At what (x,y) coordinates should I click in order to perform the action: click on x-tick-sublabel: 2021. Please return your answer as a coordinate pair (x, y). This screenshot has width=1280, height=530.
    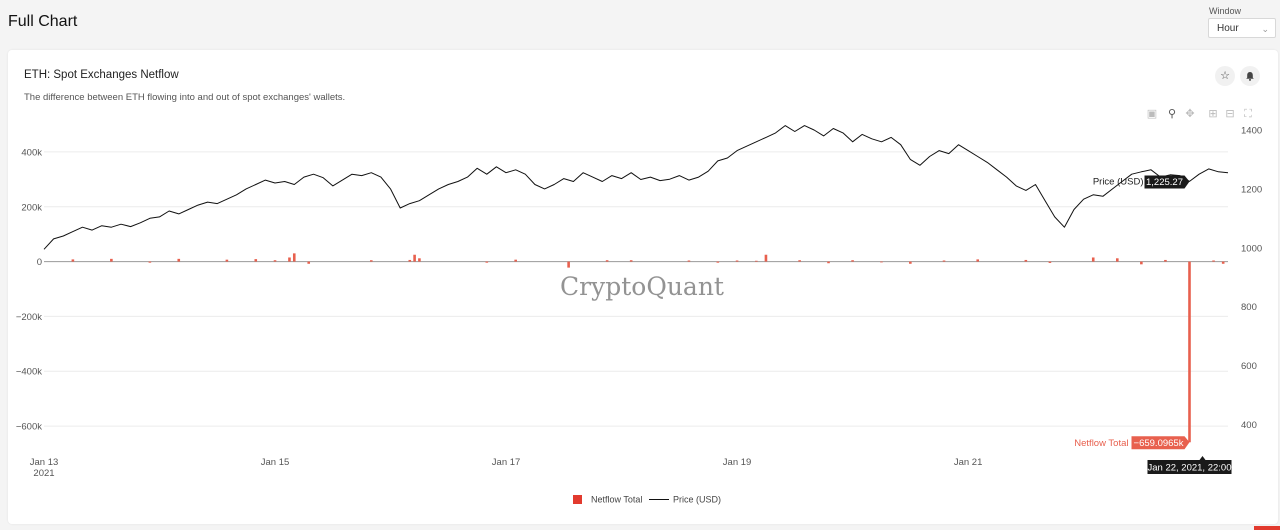
    Looking at the image, I should click on (43, 473).